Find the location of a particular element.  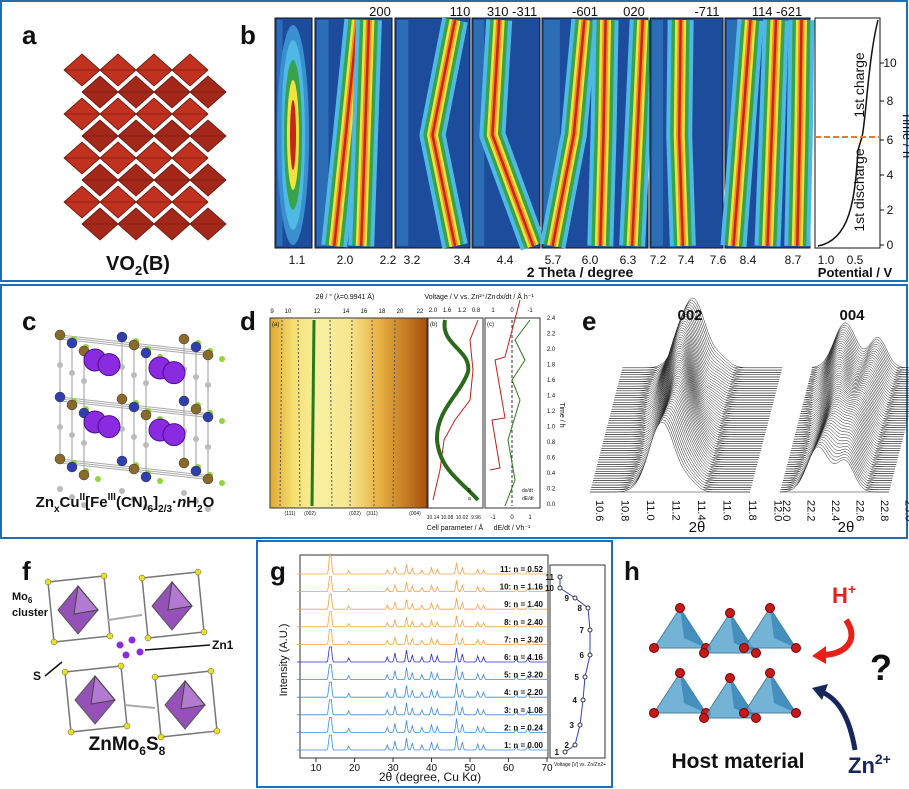

ion-label: Zn2+ is located at coordinates (869, 764).